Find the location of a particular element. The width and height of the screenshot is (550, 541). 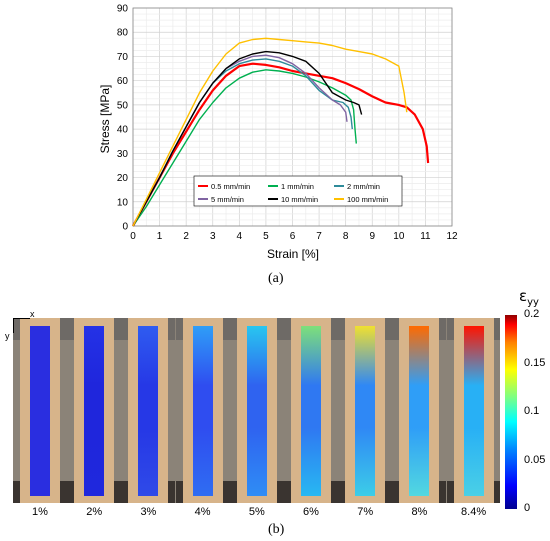

x-tick-label: 5 is located at coordinates (266, 236).